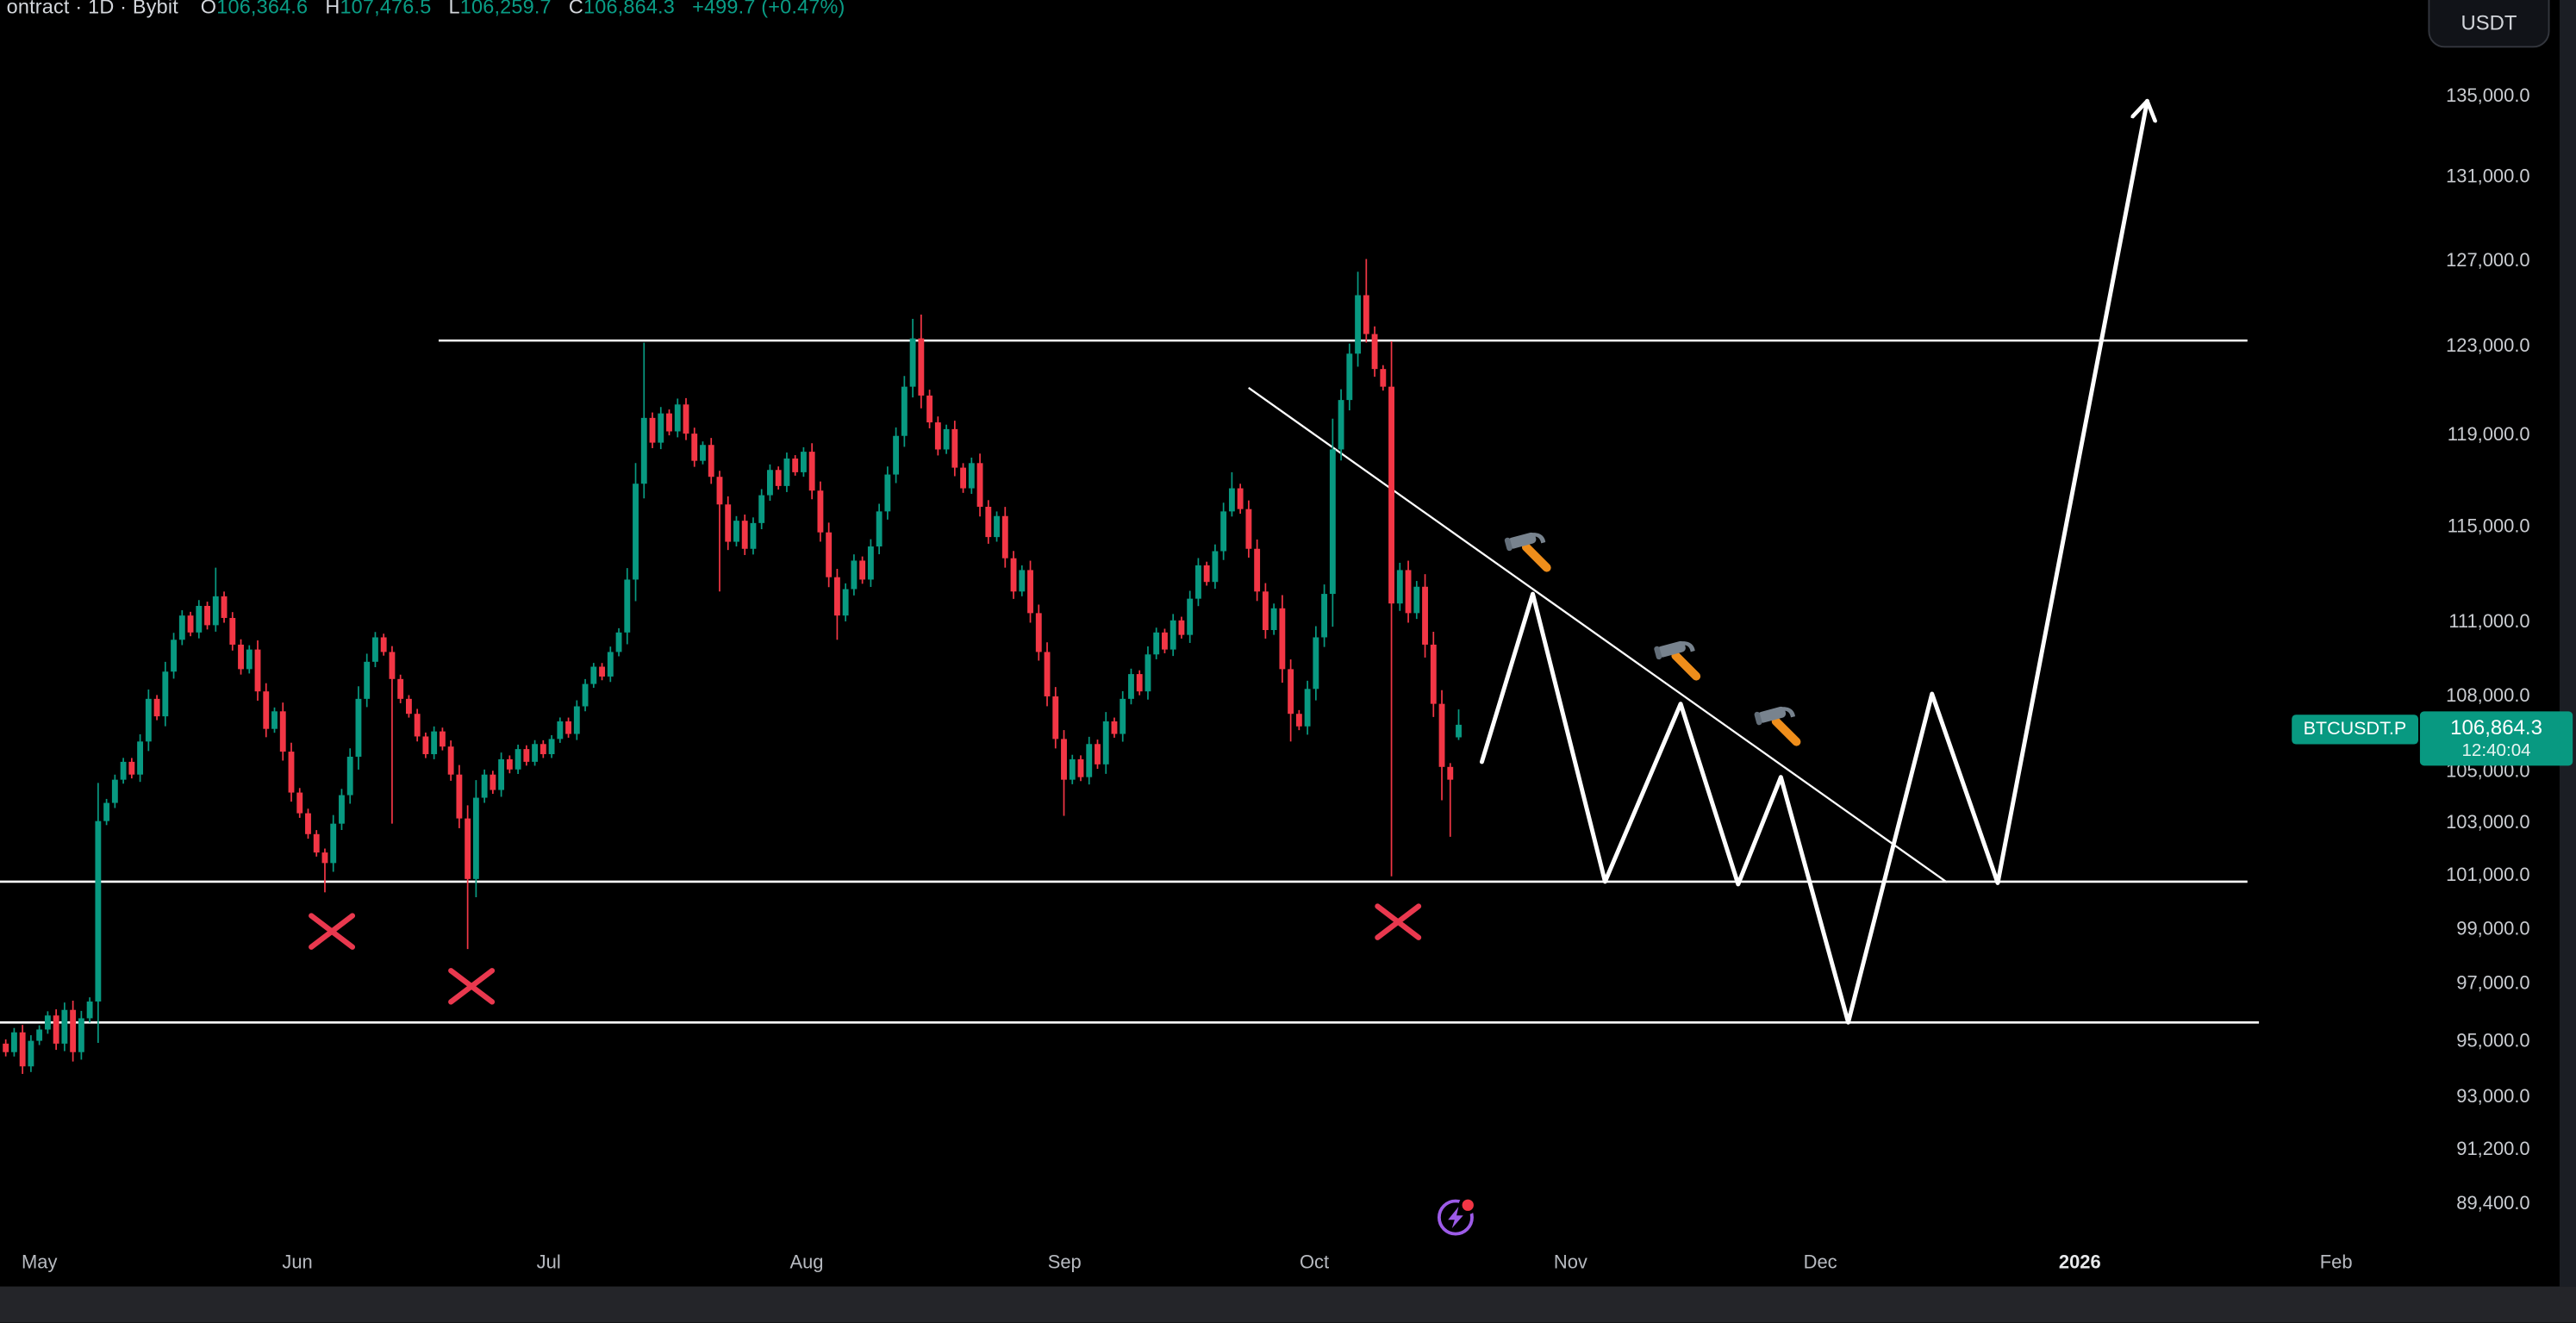  I want to click on price-tick-label: 123,000.0, so click(2488, 347).